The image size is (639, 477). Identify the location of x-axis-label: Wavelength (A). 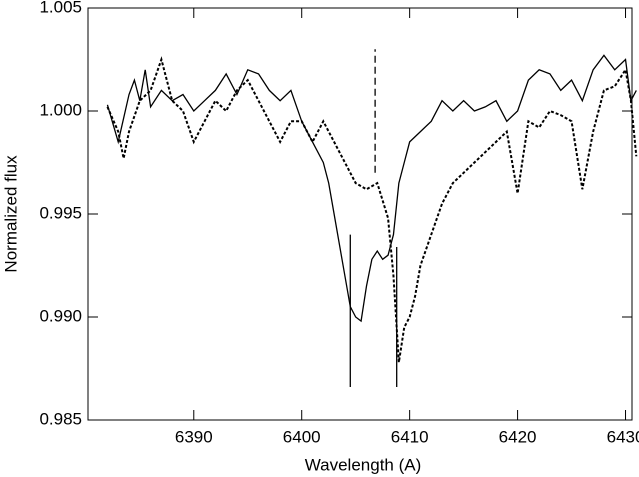
(363, 464).